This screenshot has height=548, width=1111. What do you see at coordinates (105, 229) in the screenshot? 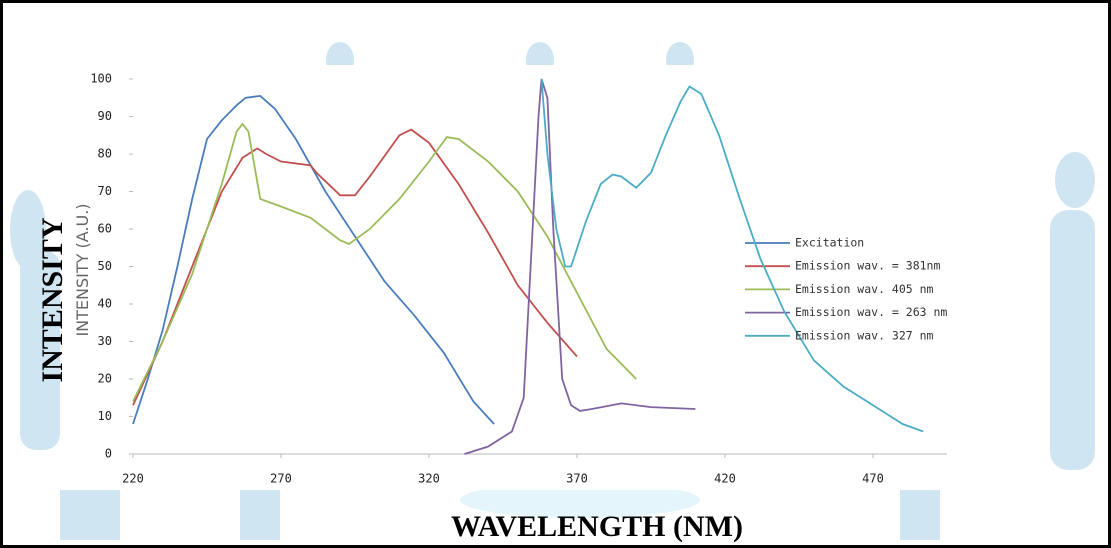
I see `y-tick-label: 60` at bounding box center [105, 229].